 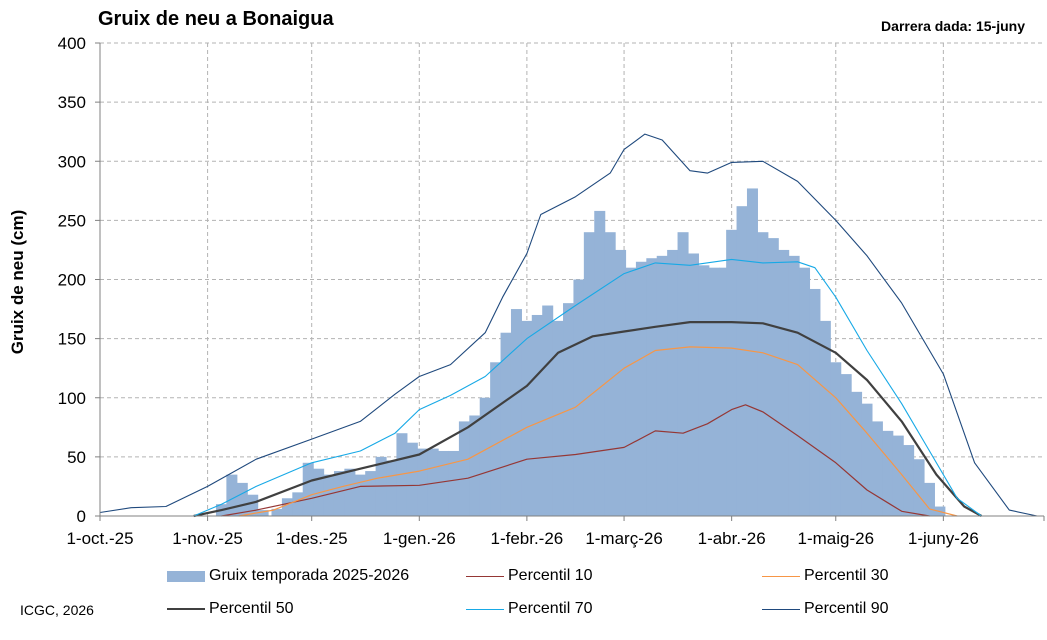 I want to click on x-tick-label: 1-abr.-26, so click(x=732, y=538).